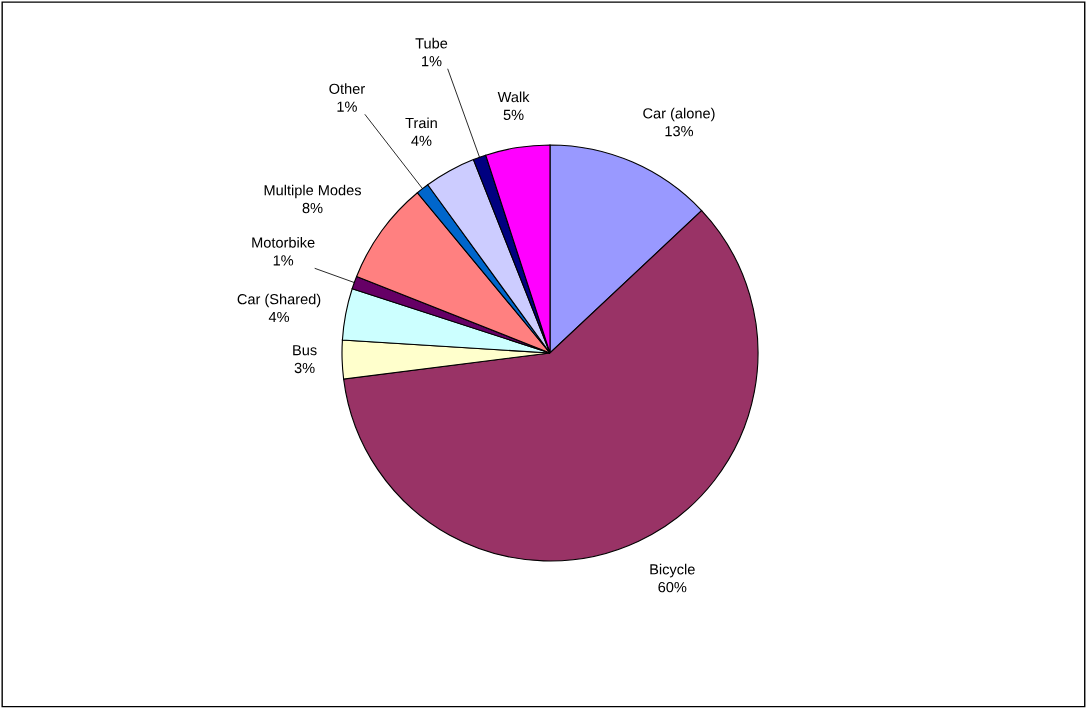 The height and width of the screenshot is (708, 1088). I want to click on data-label: 13%, so click(679, 131).